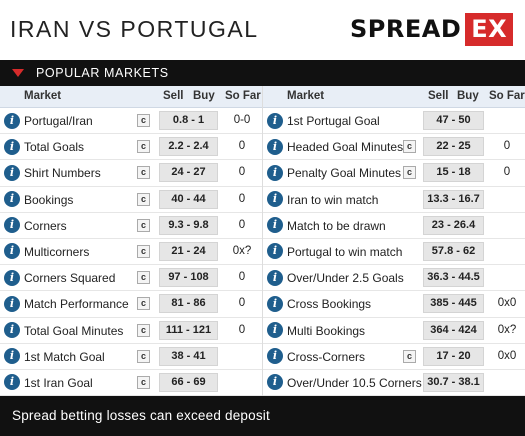 The height and width of the screenshot is (436, 525). What do you see at coordinates (49, 199) in the screenshot?
I see `market-name: Bookings` at bounding box center [49, 199].